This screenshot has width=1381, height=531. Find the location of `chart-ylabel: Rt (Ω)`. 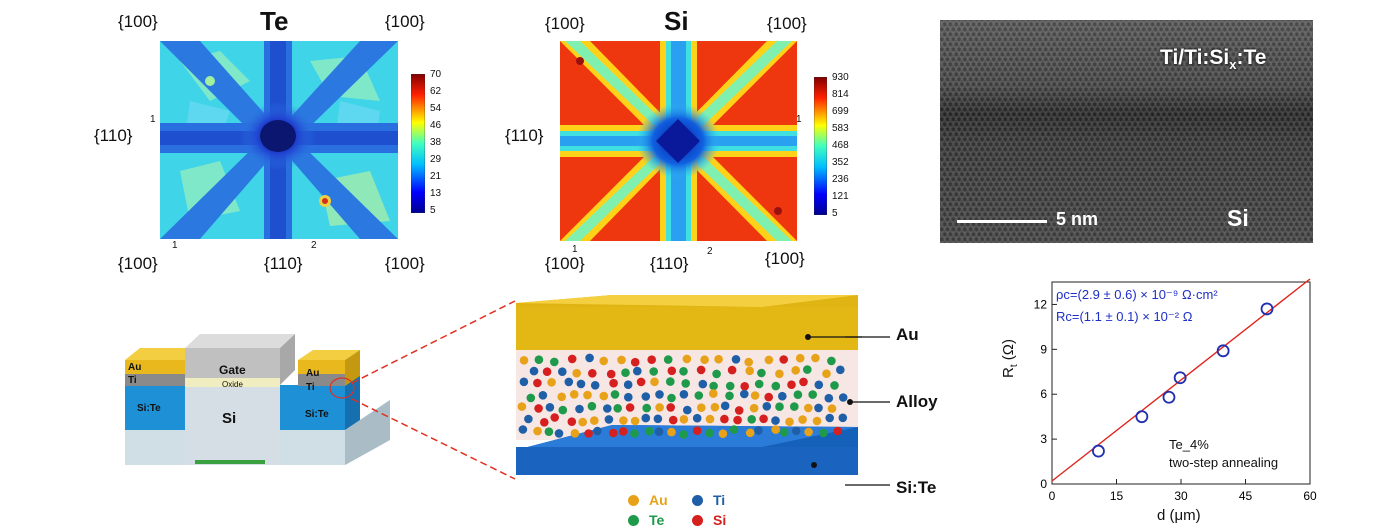

chart-ylabel: Rt (Ω) is located at coordinates (1010, 358).